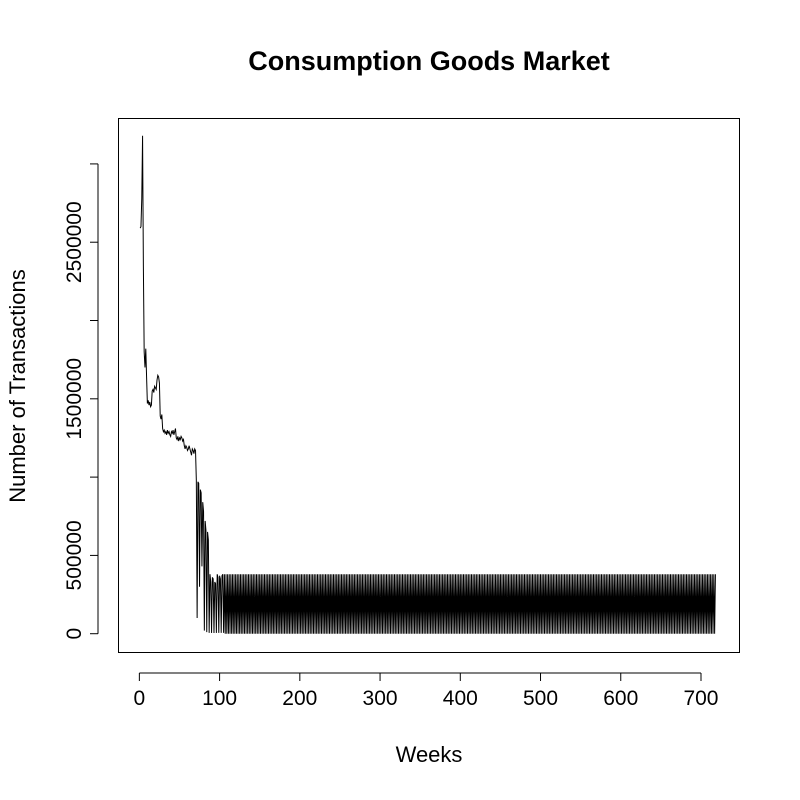 The height and width of the screenshot is (800, 800). What do you see at coordinates (74, 242) in the screenshot?
I see `y-tick-label: 2500000` at bounding box center [74, 242].